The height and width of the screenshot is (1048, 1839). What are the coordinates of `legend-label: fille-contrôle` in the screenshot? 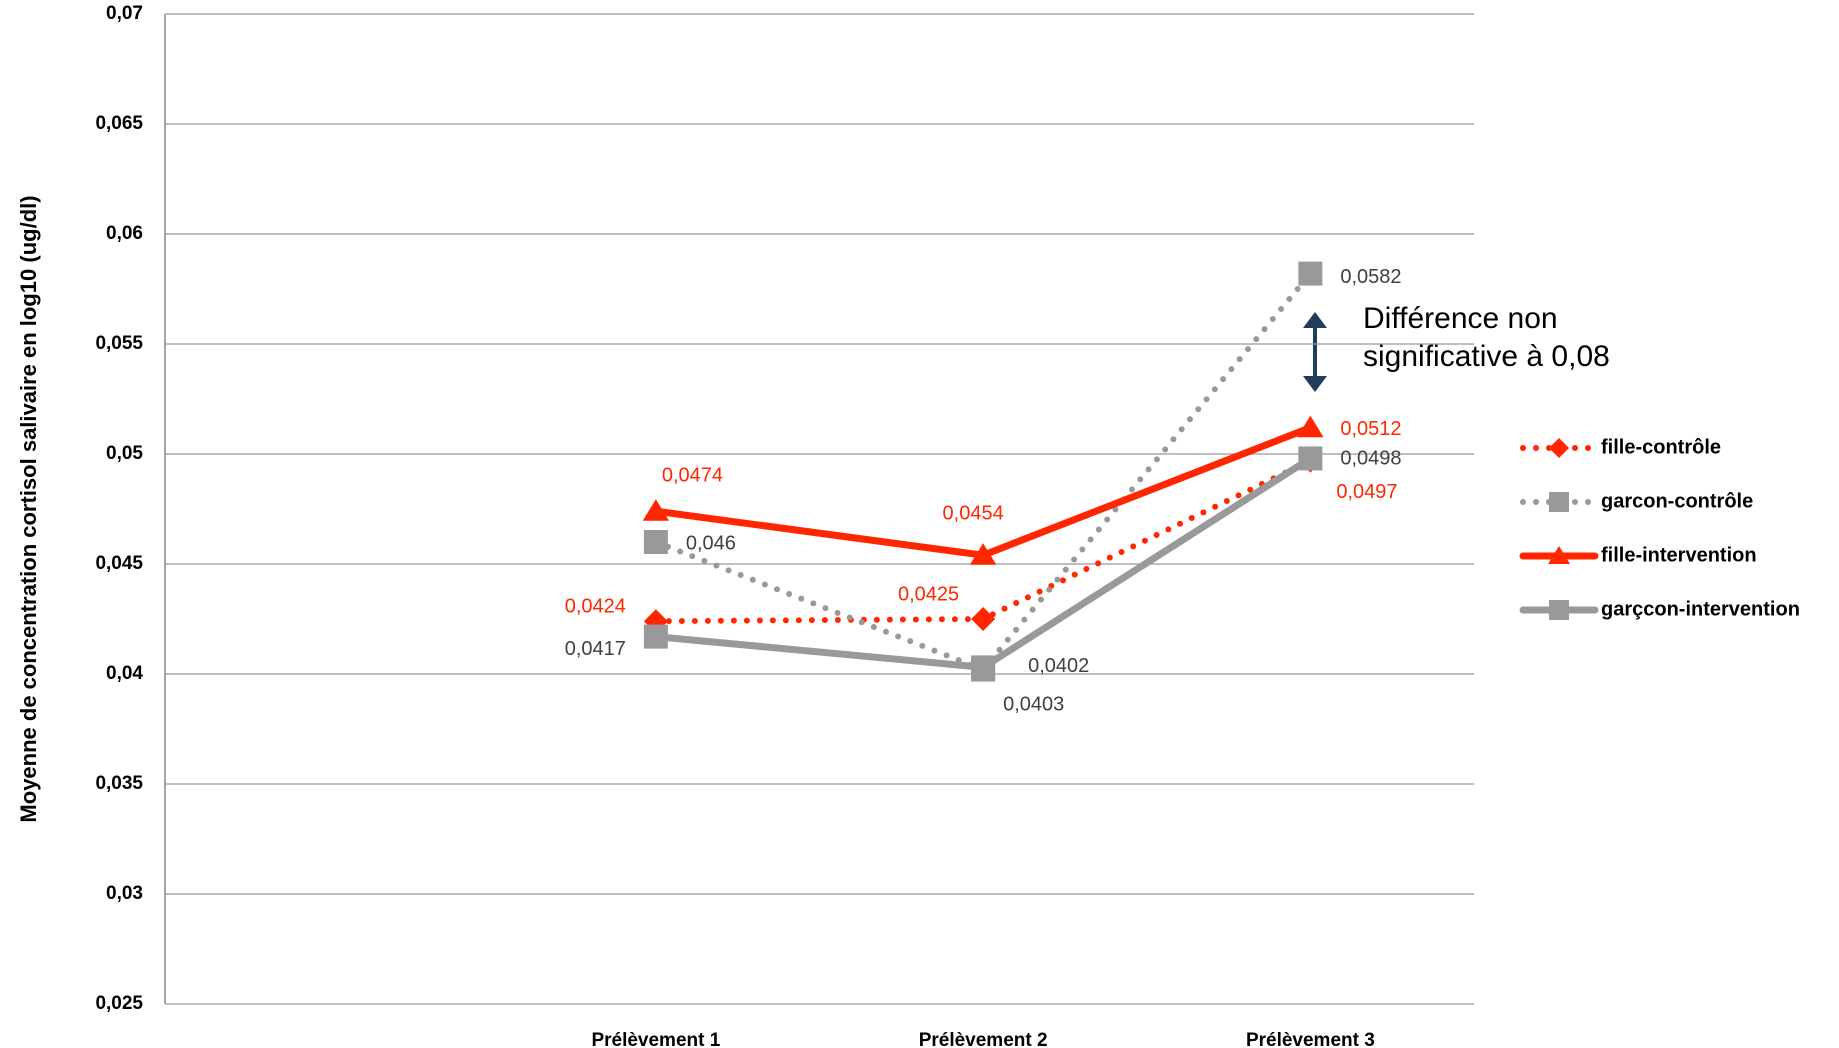 It's located at (1661, 447).